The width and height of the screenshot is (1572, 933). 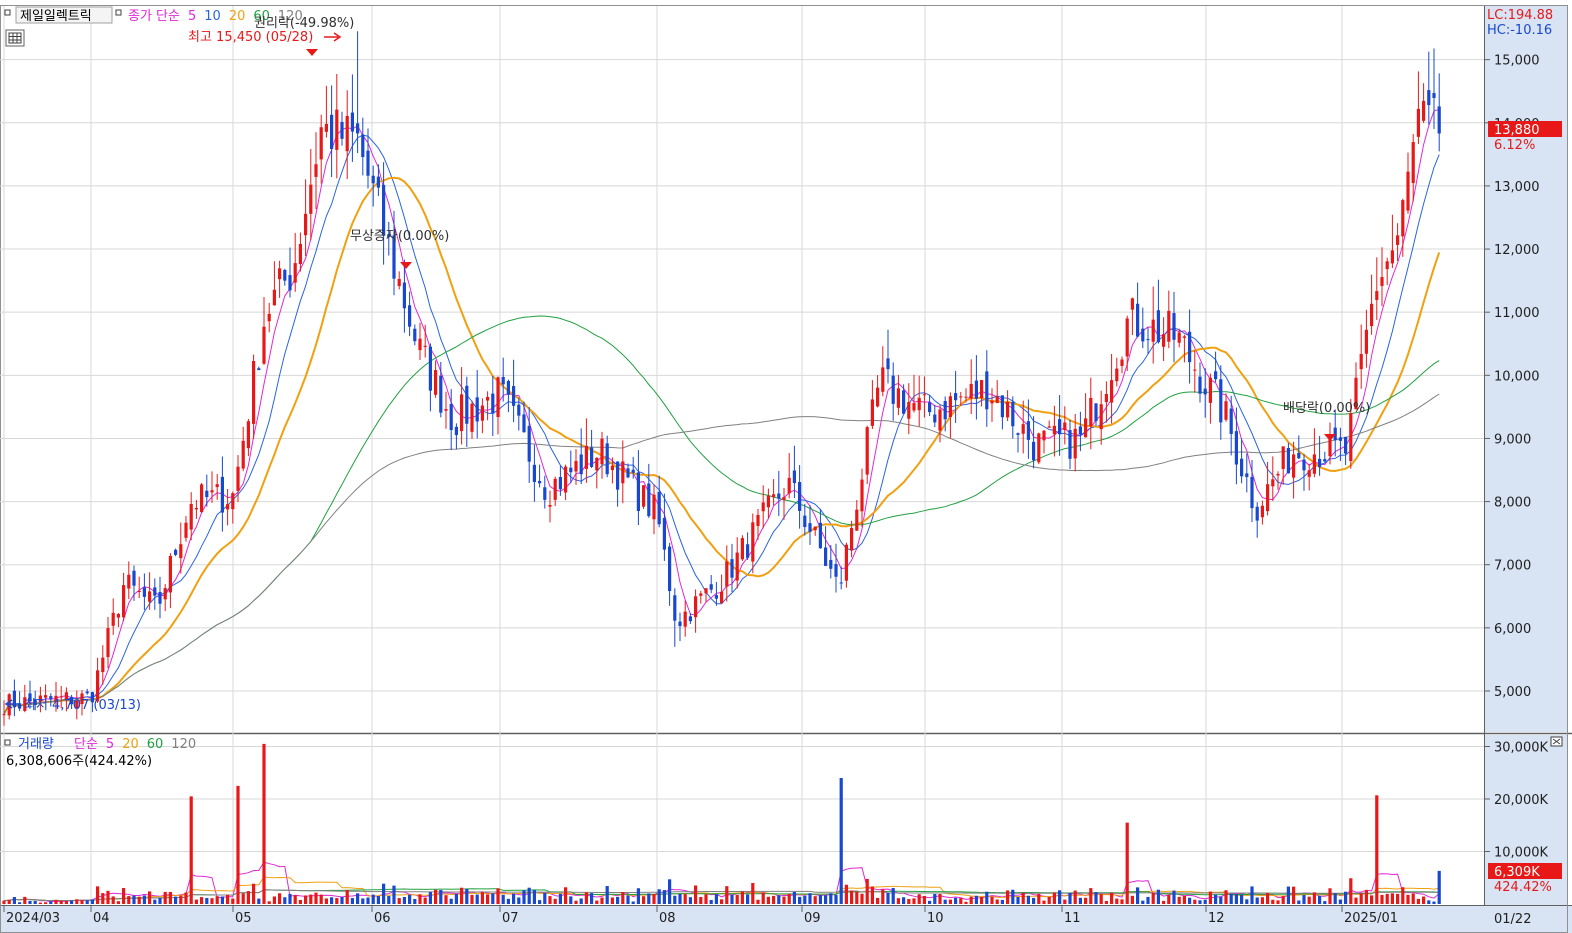 What do you see at coordinates (510, 918) in the screenshot?
I see `time-tick-label: 07` at bounding box center [510, 918].